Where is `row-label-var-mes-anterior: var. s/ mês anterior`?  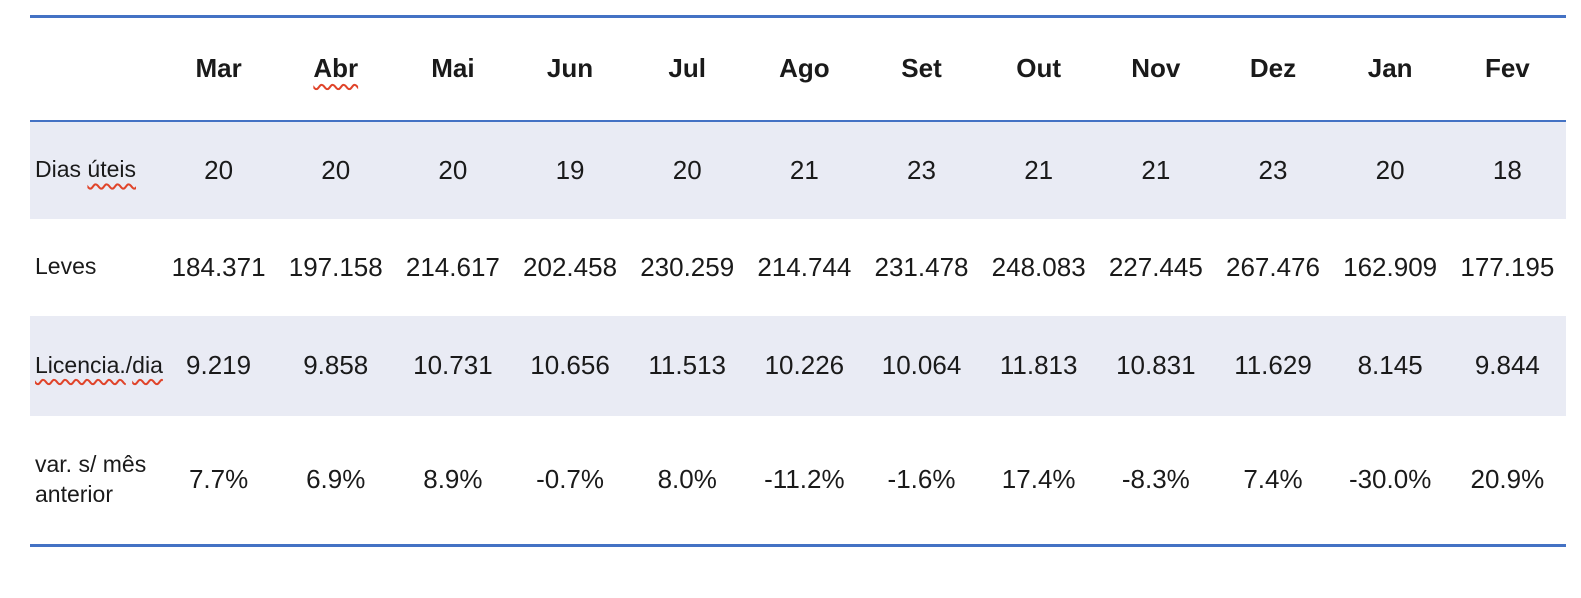
row-label-var-mes-anterior: var. s/ mês anterior is located at coordinates (95, 481).